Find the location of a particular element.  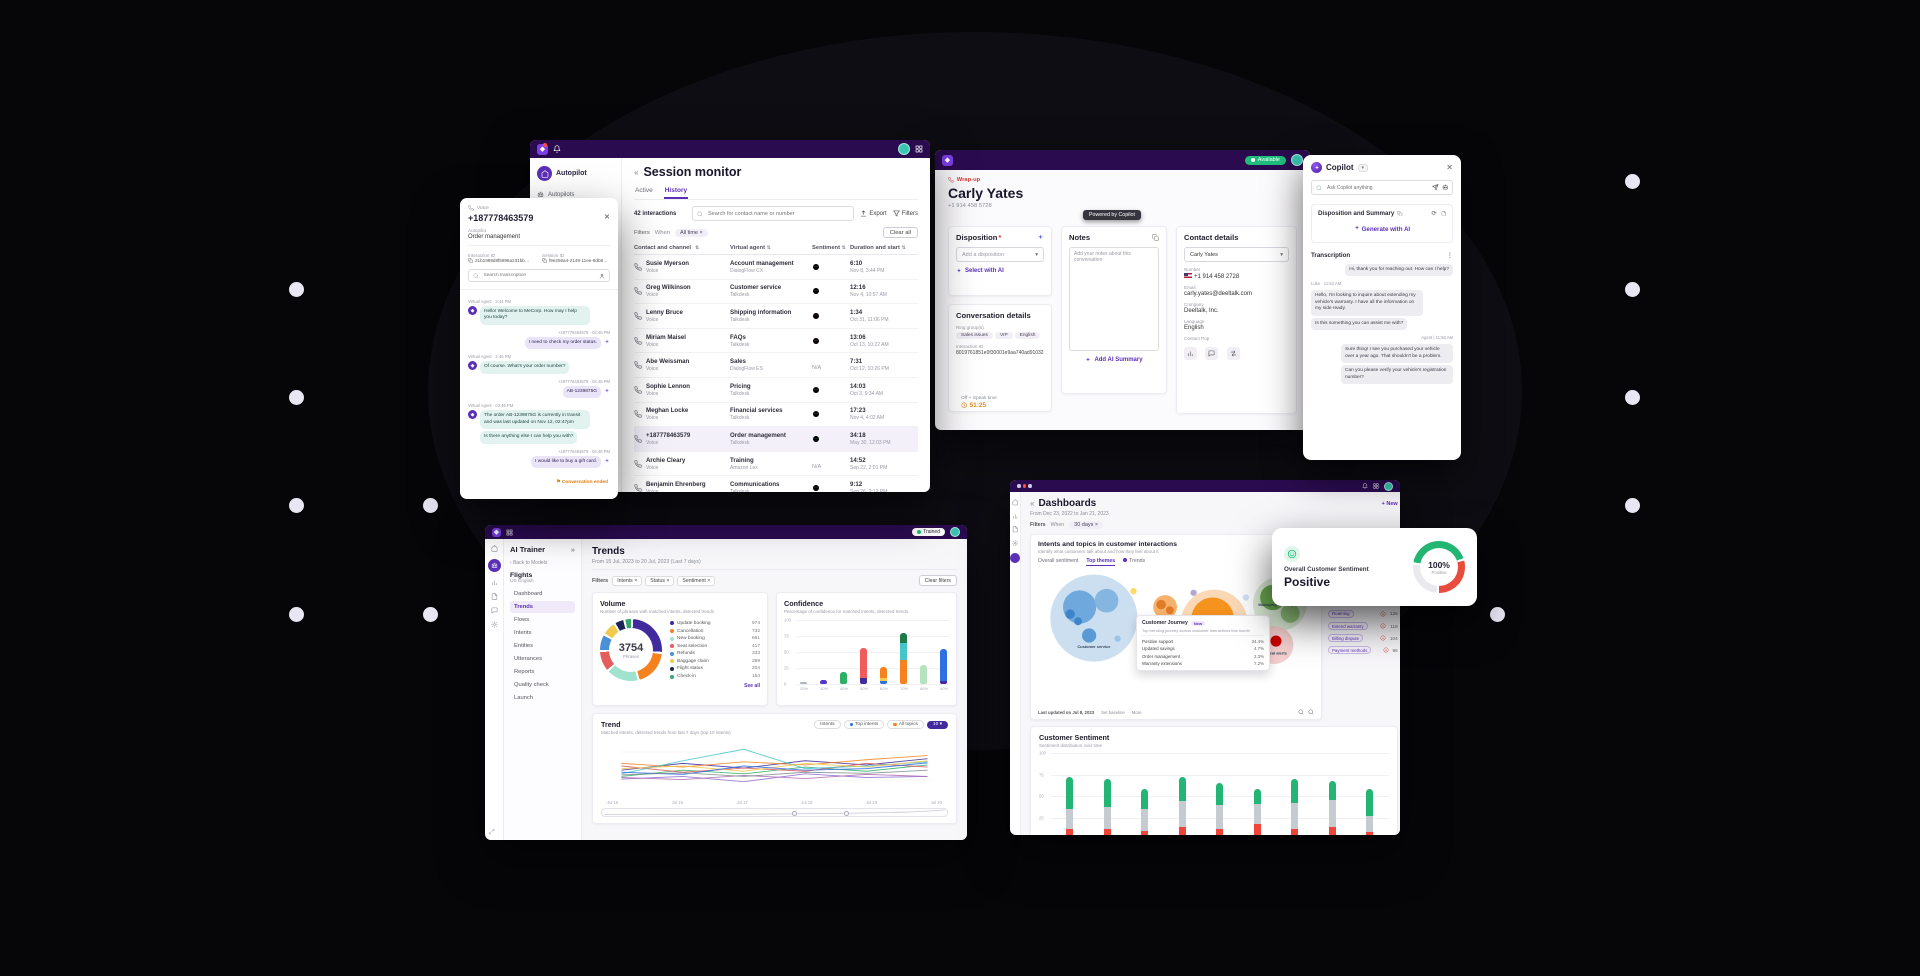

see-all-link: See all is located at coordinates (752, 686).